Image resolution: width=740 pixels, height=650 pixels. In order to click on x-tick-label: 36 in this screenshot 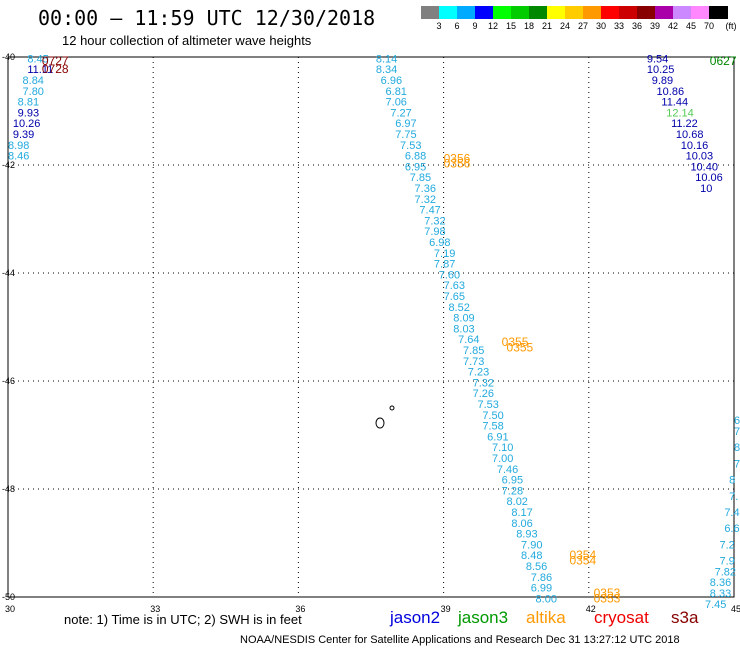, I will do `click(300, 609)`.